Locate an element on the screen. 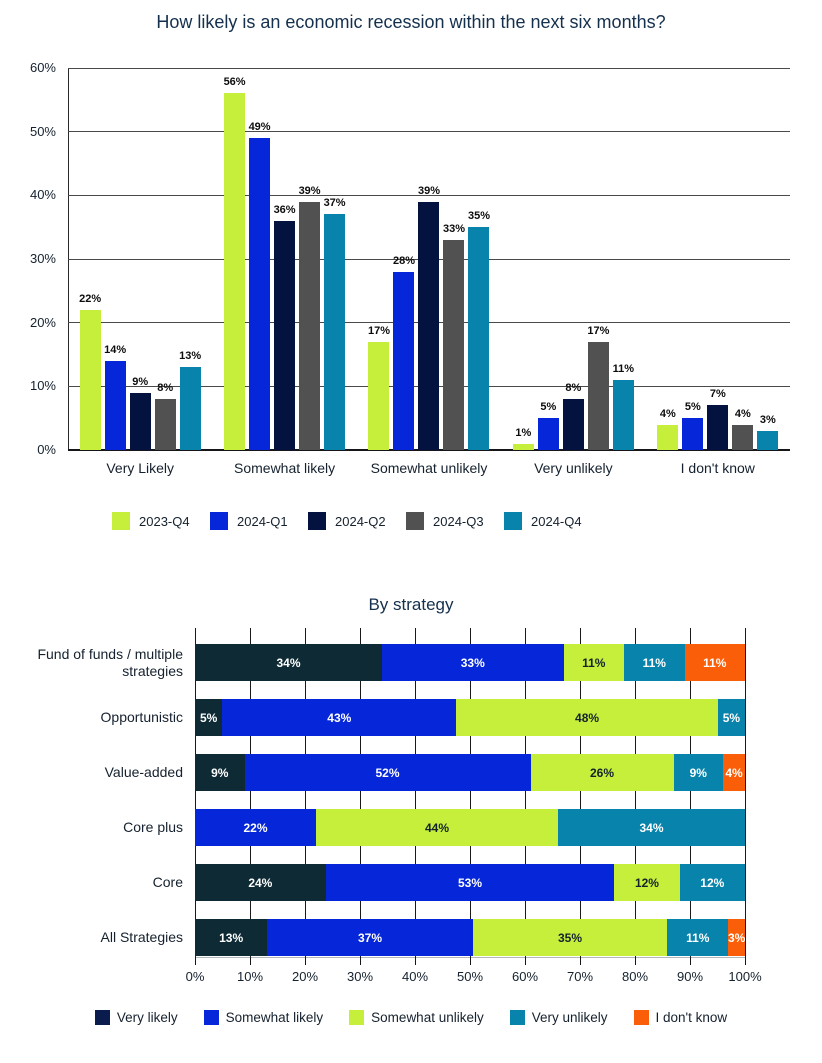  stacked-bar-row: 22% 44% 34% Core plus is located at coordinates (434, 827).